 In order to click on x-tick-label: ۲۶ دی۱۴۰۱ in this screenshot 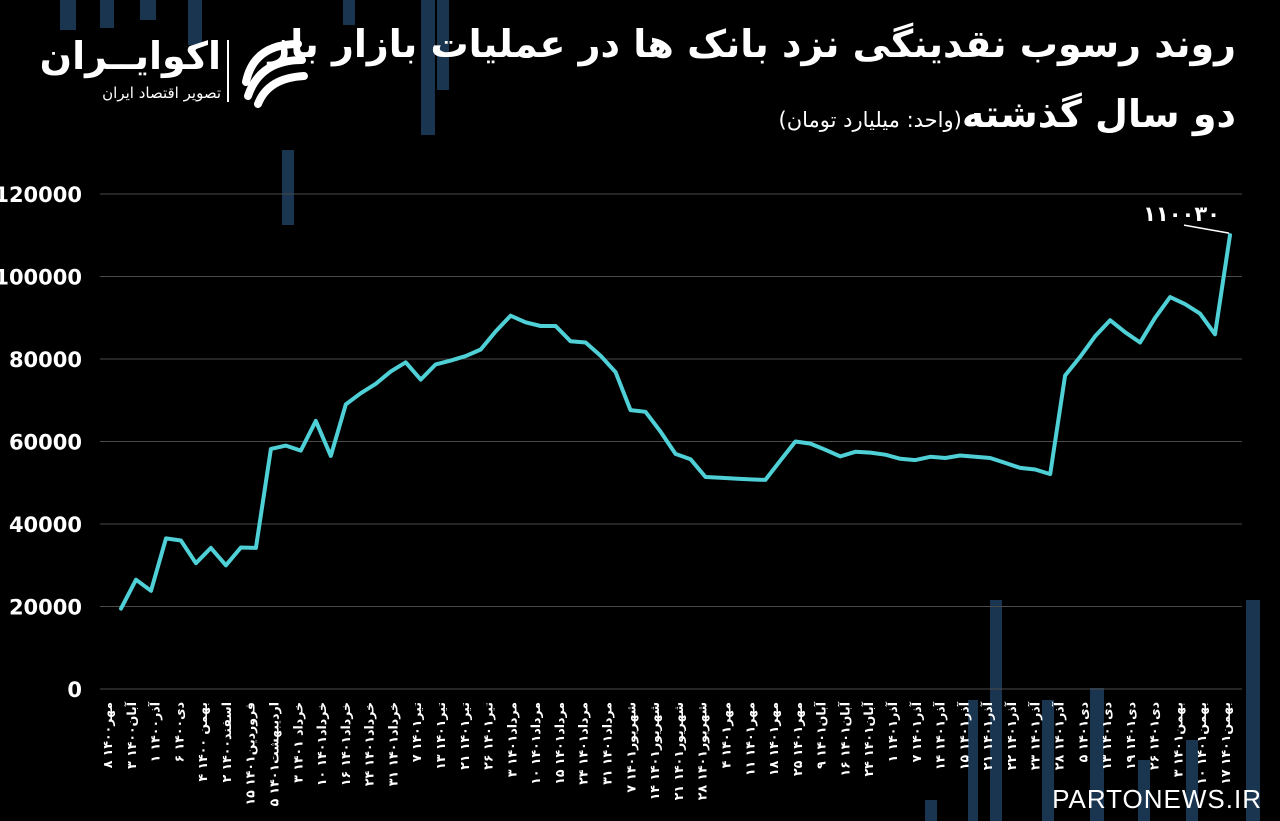, I will do `click(1154, 736)`.